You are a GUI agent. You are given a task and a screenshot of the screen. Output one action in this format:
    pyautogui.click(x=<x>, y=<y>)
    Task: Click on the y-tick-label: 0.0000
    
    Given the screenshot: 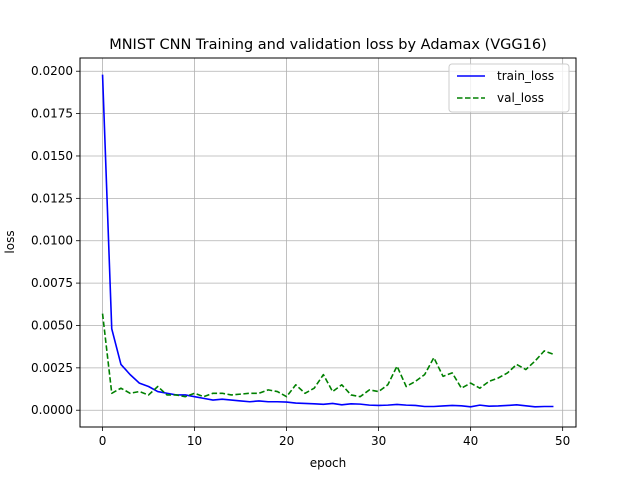 What is the action you would take?
    pyautogui.click(x=52, y=410)
    